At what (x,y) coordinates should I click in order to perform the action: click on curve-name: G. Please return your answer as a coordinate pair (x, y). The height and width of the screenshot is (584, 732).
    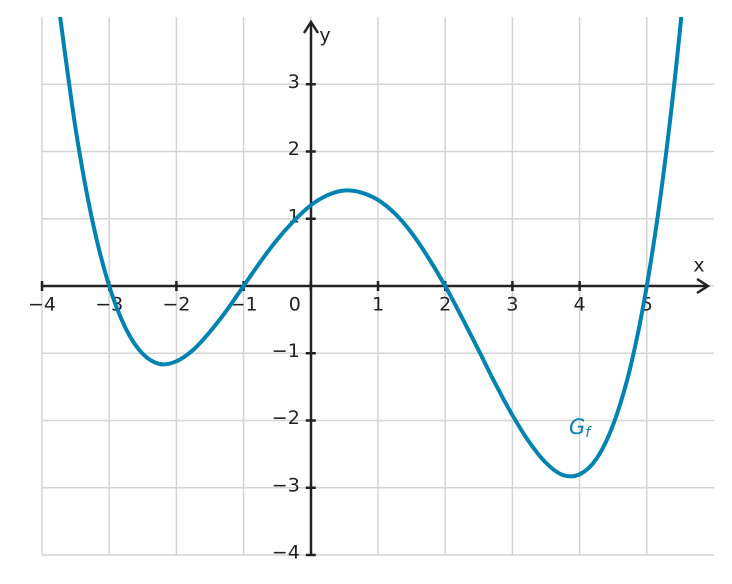
    Looking at the image, I should click on (577, 427).